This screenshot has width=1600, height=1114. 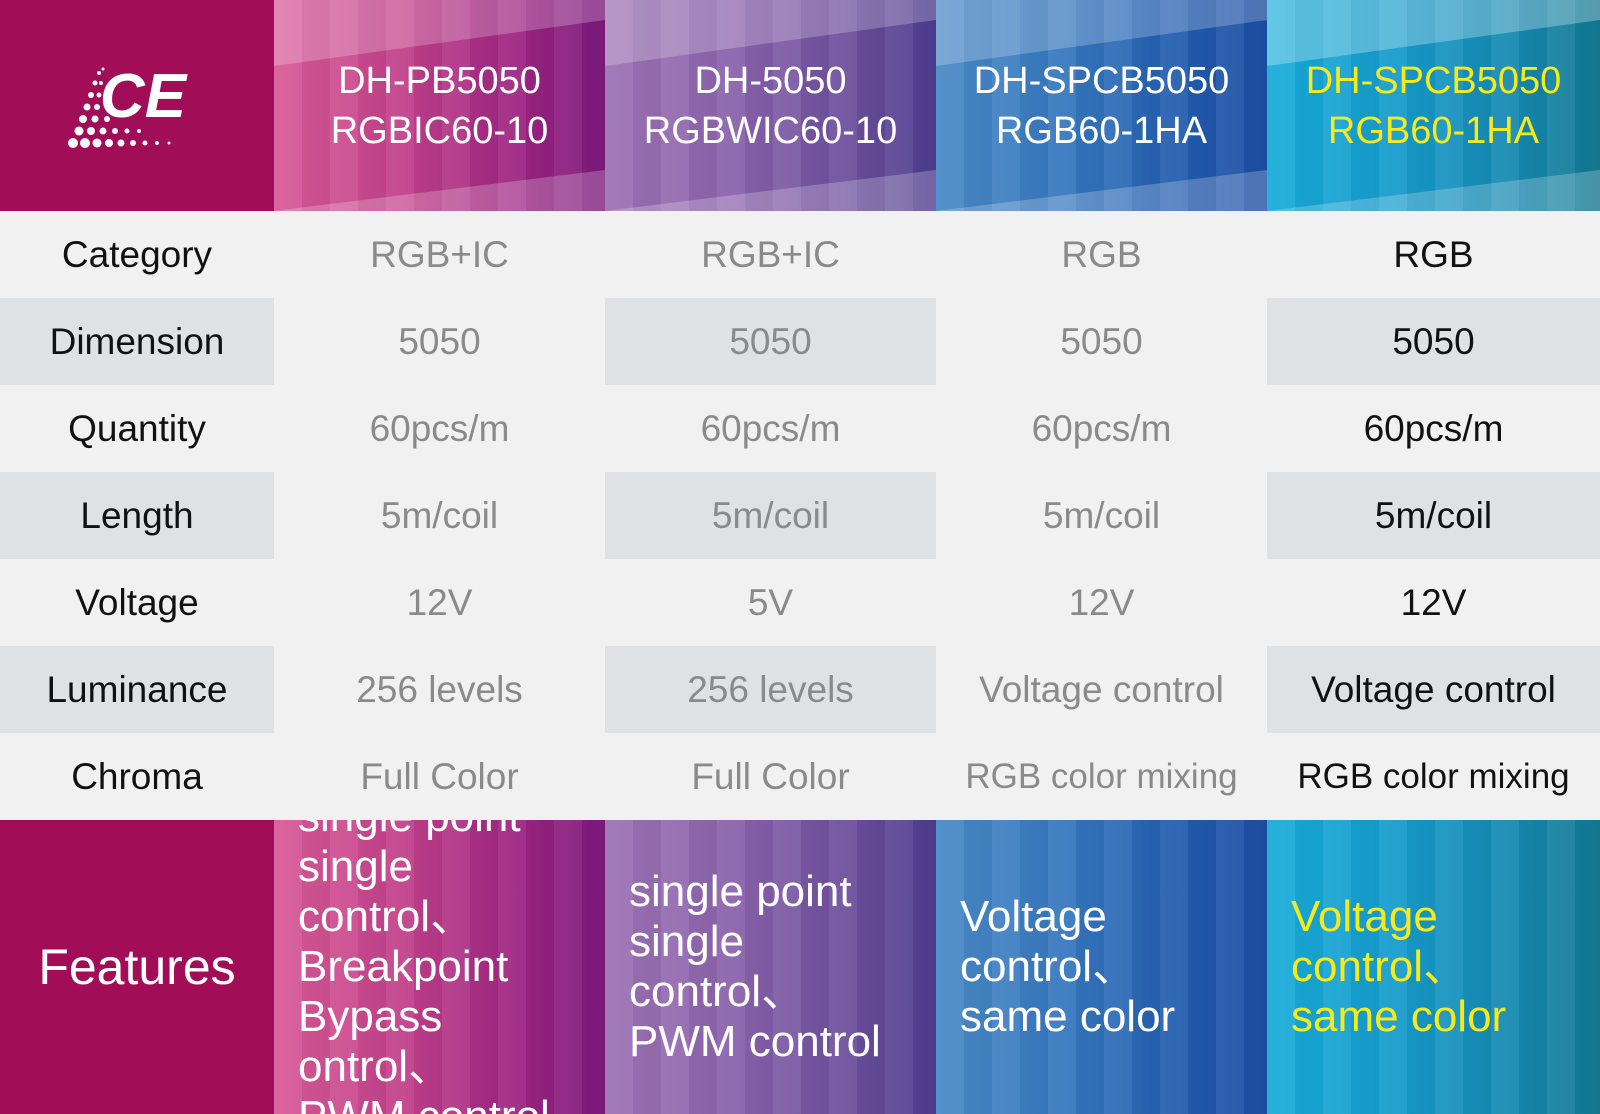 I want to click on row-label-quantity: Quantity, so click(x=137, y=428).